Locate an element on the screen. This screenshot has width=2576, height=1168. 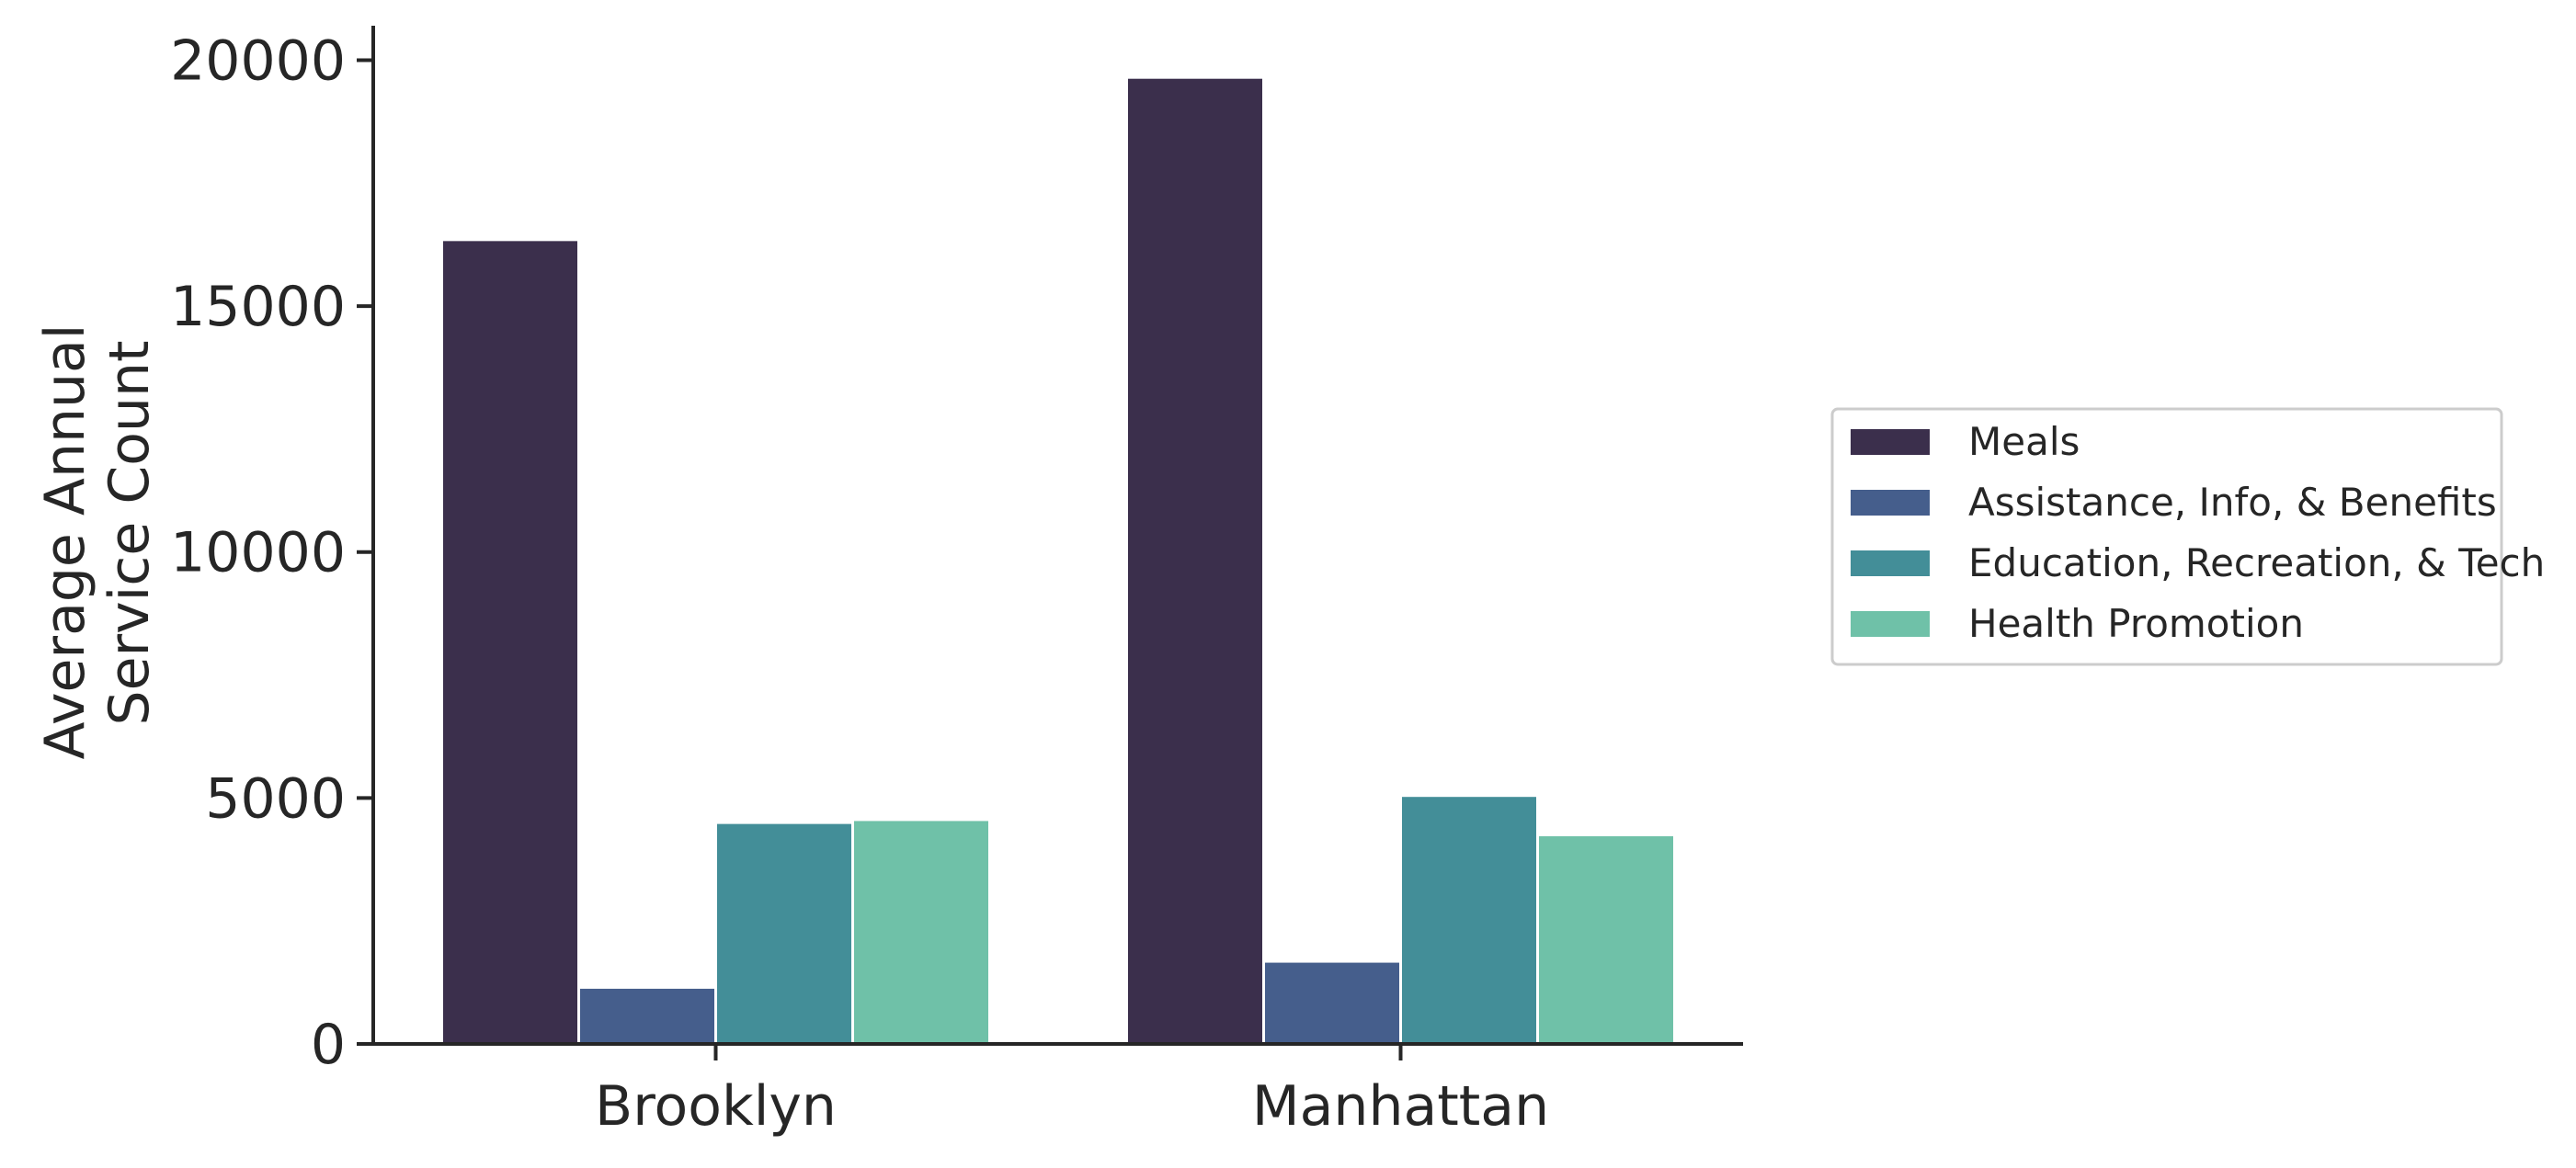
y-tick-label: 10000 is located at coordinates (258, 553).